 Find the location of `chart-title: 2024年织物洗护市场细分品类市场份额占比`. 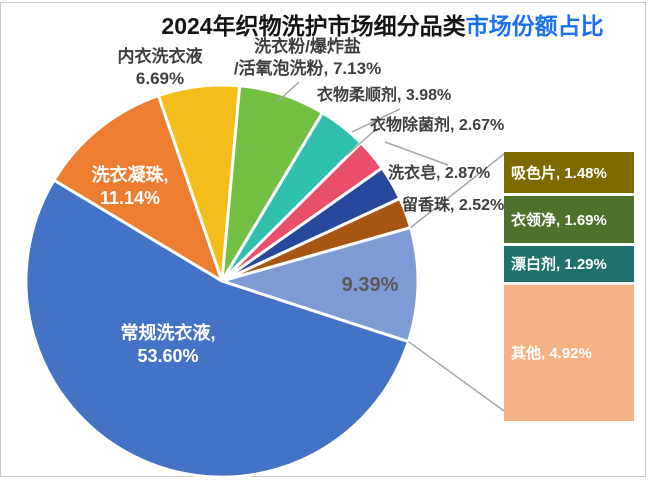

chart-title: 2024年织物洗护市场细分品类市场份额占比 is located at coordinates (380, 24).